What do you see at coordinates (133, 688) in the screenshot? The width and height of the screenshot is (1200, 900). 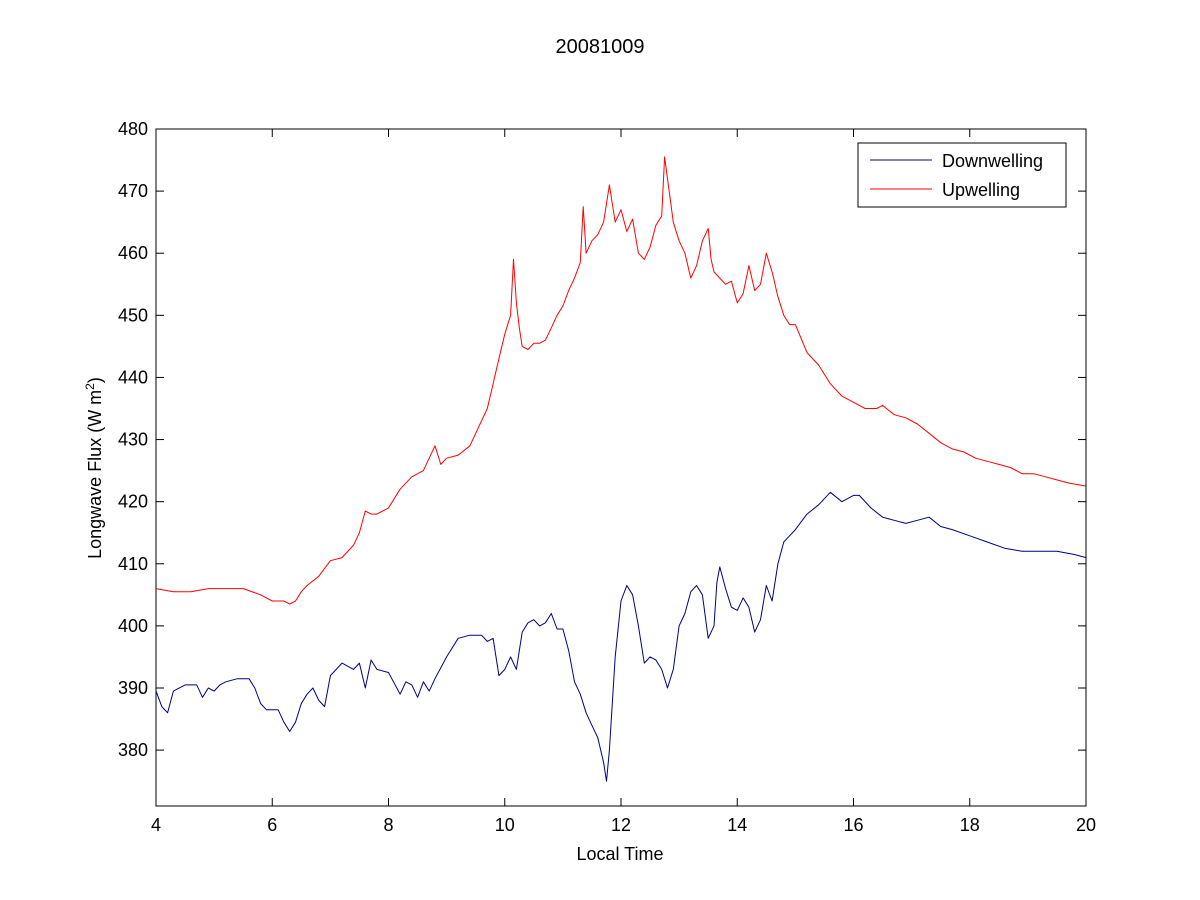 I see `y-tick-label: 390` at bounding box center [133, 688].